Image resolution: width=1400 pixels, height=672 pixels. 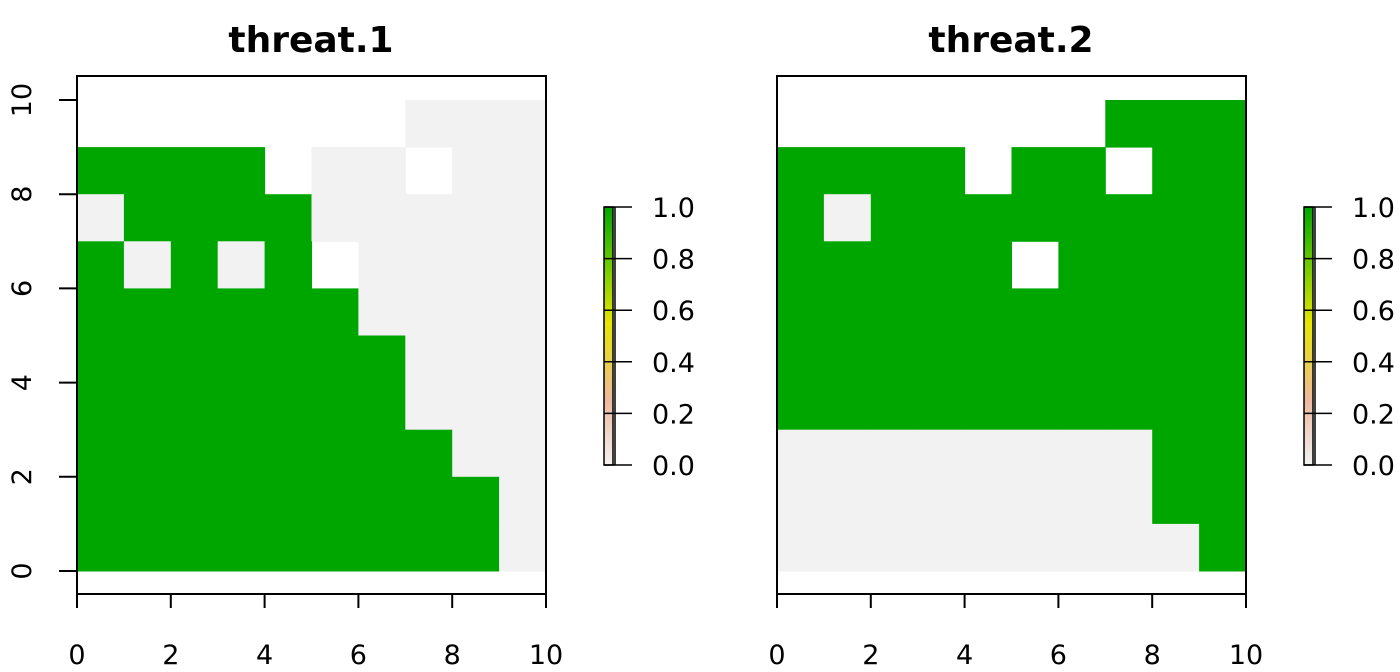 What do you see at coordinates (1010, 40) in the screenshot?
I see `panel-title: threat.2` at bounding box center [1010, 40].